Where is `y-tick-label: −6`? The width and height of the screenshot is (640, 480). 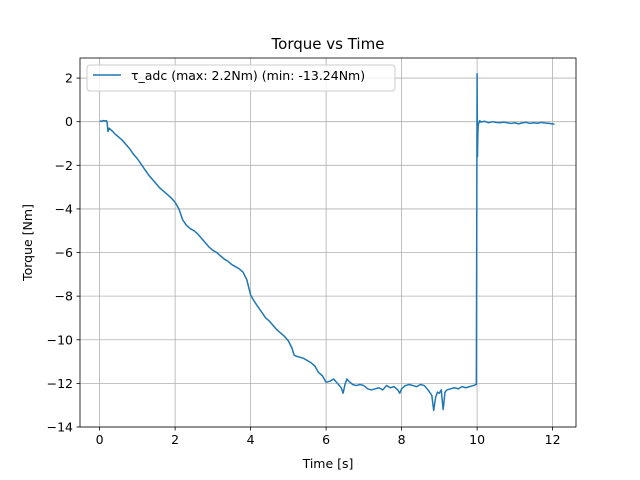 y-tick-label: −6 is located at coordinates (64, 252).